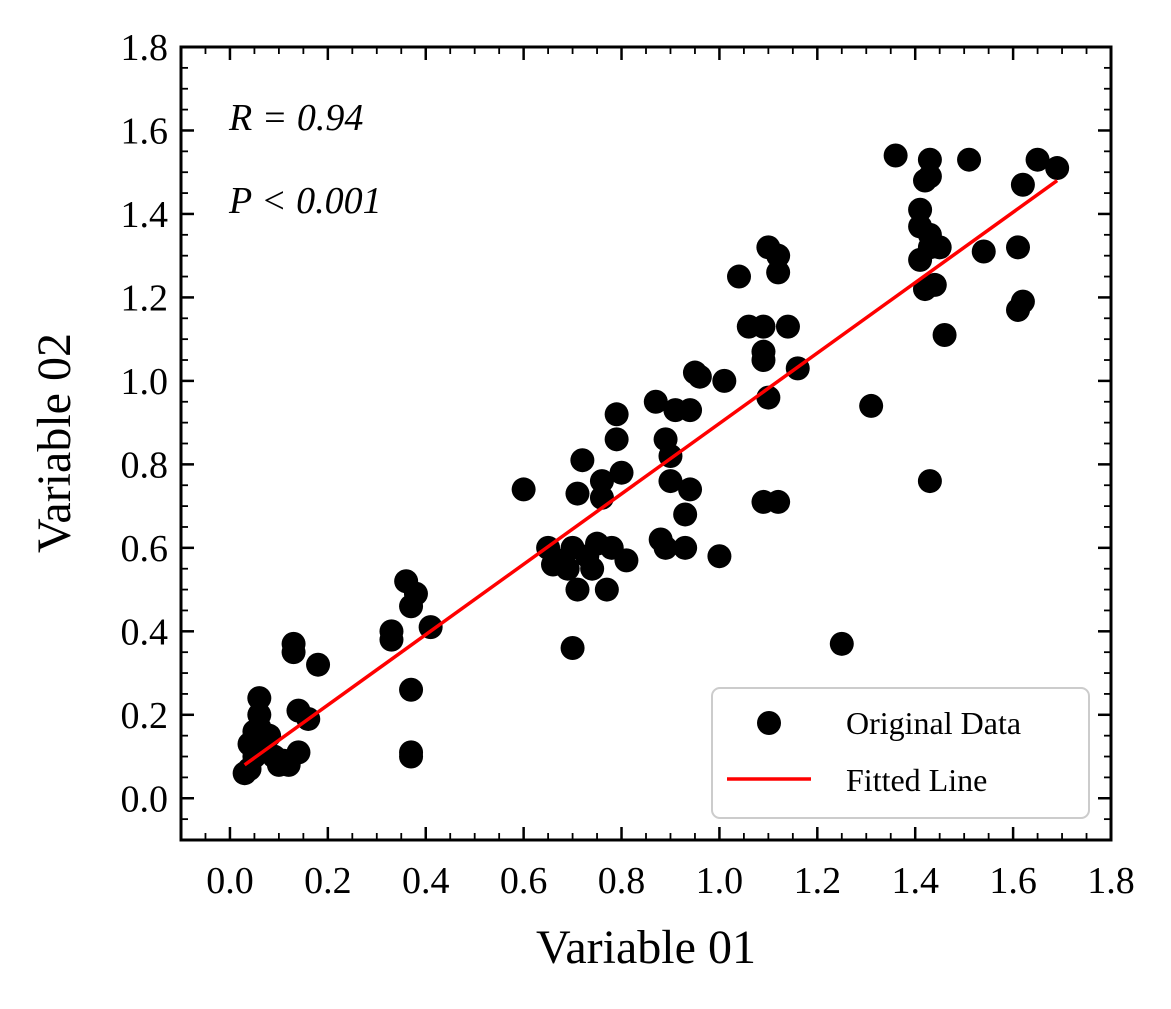 This screenshot has height=1009, width=1171. I want to click on y-tick-label: 0.2, so click(145, 716).